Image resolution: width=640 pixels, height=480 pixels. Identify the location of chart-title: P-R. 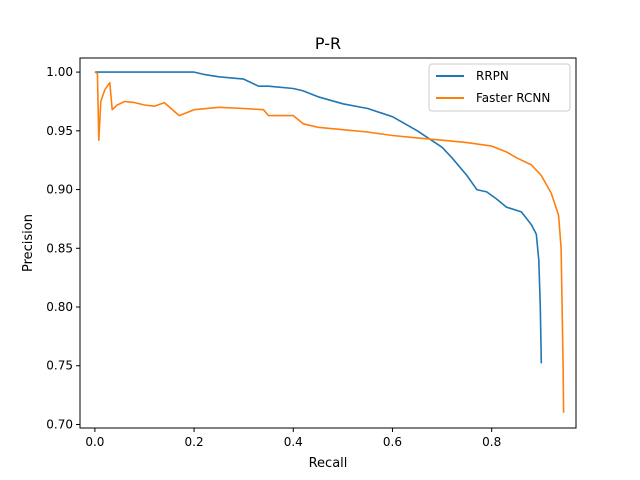
(328, 43).